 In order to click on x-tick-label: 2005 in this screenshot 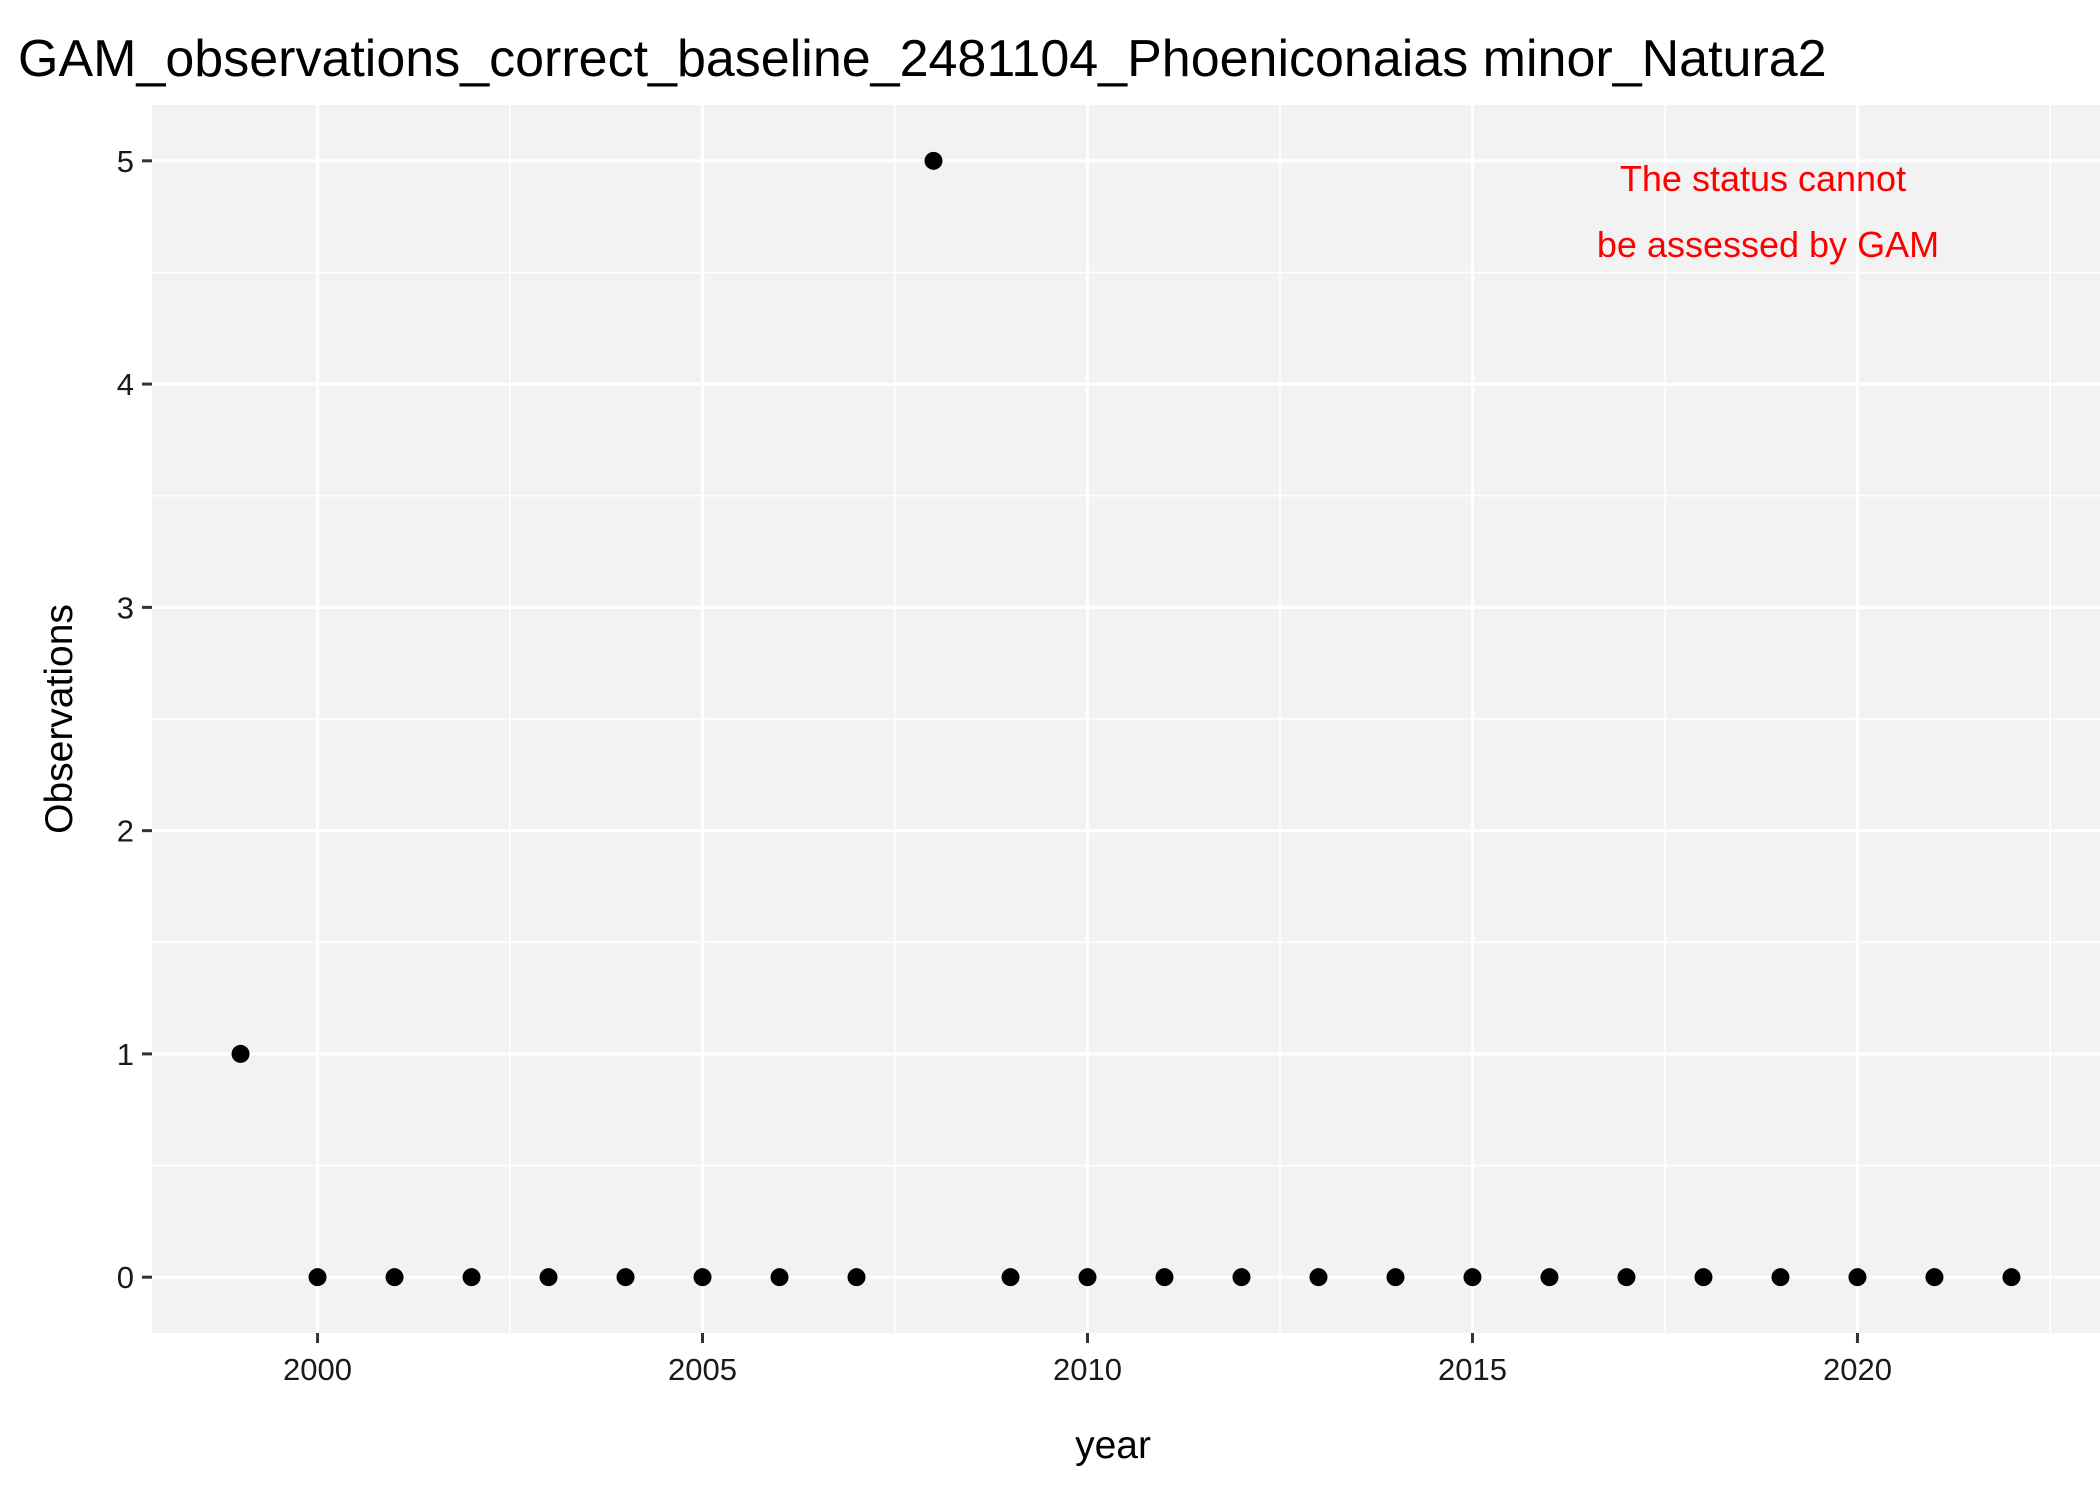, I will do `click(702, 1369)`.